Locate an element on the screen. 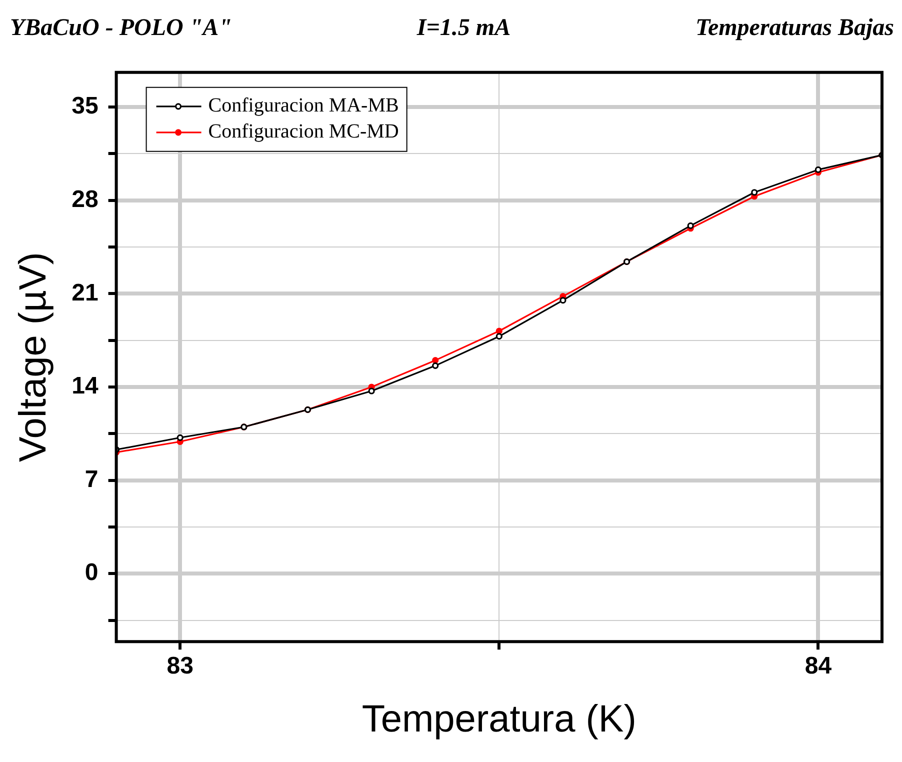  x-axis-title: Temperatura (K) is located at coordinates (499, 719).